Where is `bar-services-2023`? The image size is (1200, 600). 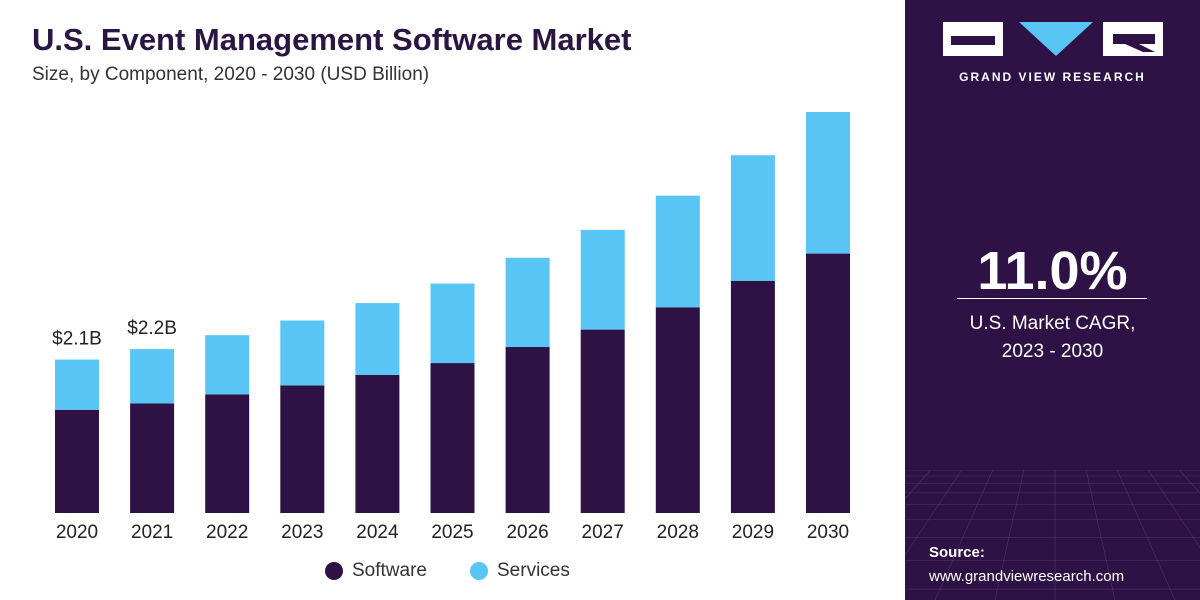
bar-services-2023 is located at coordinates (302, 353).